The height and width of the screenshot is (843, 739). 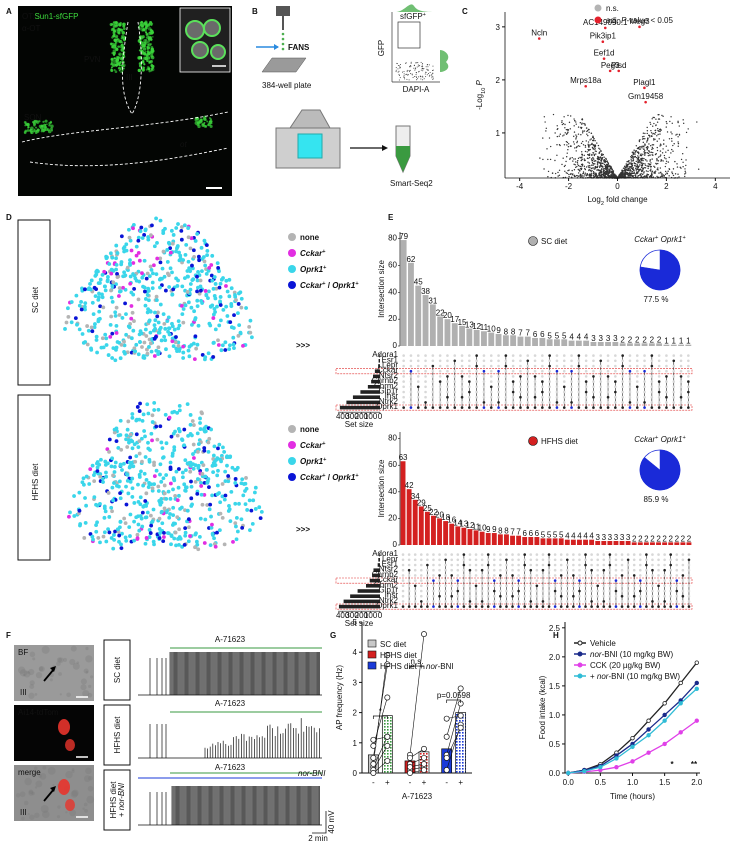 I want to click on set-label: Esr1, so click(x=390, y=564).